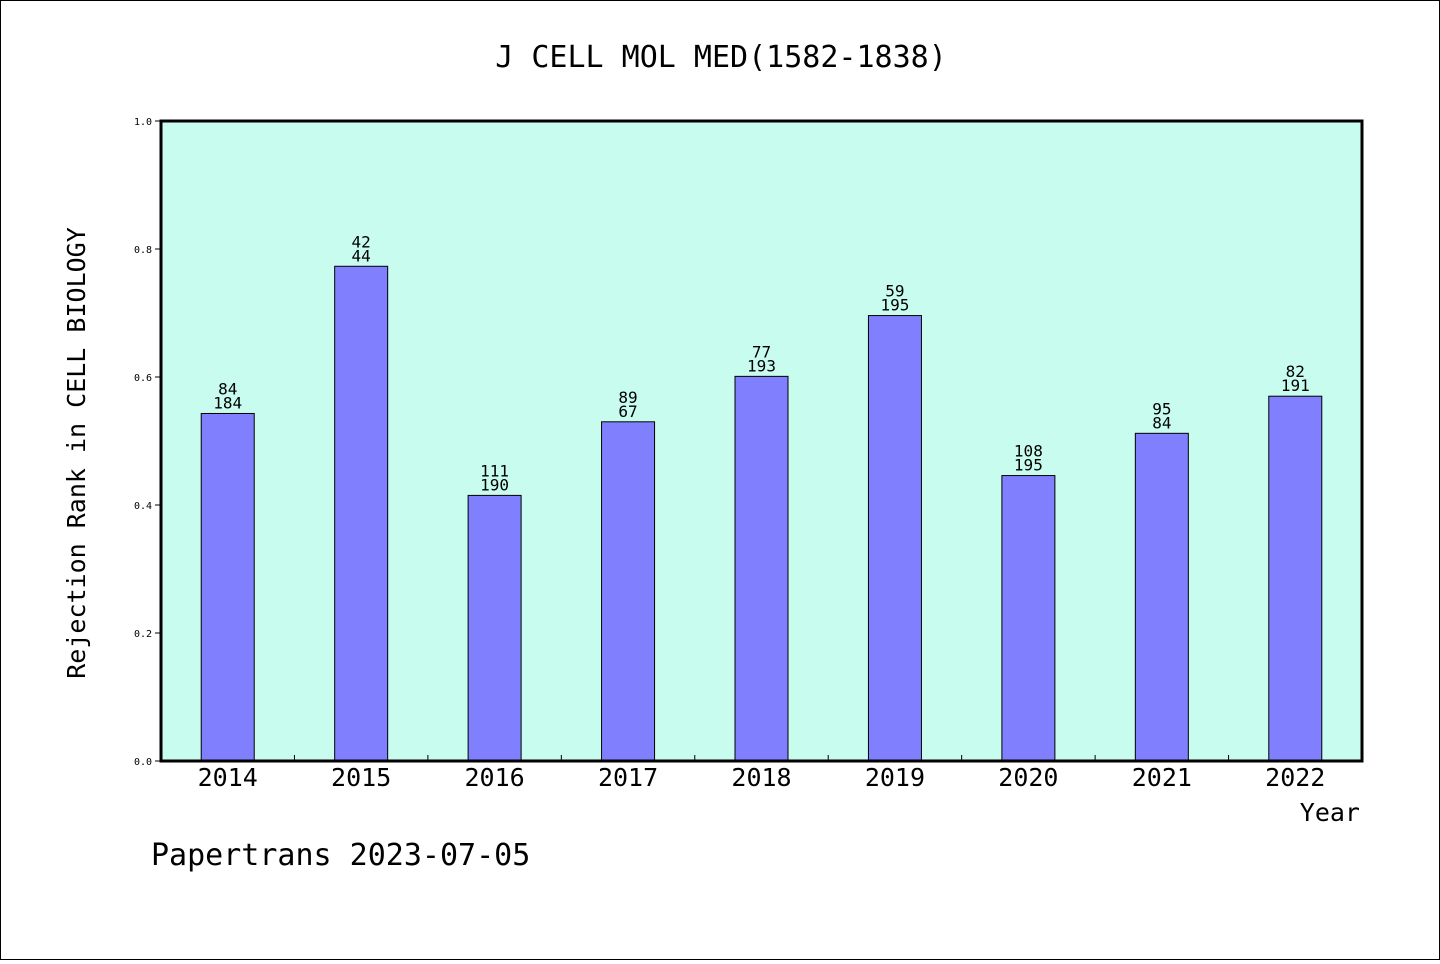 This screenshot has width=1440, height=964. What do you see at coordinates (1330, 812) in the screenshot?
I see `x-axis-label: Year` at bounding box center [1330, 812].